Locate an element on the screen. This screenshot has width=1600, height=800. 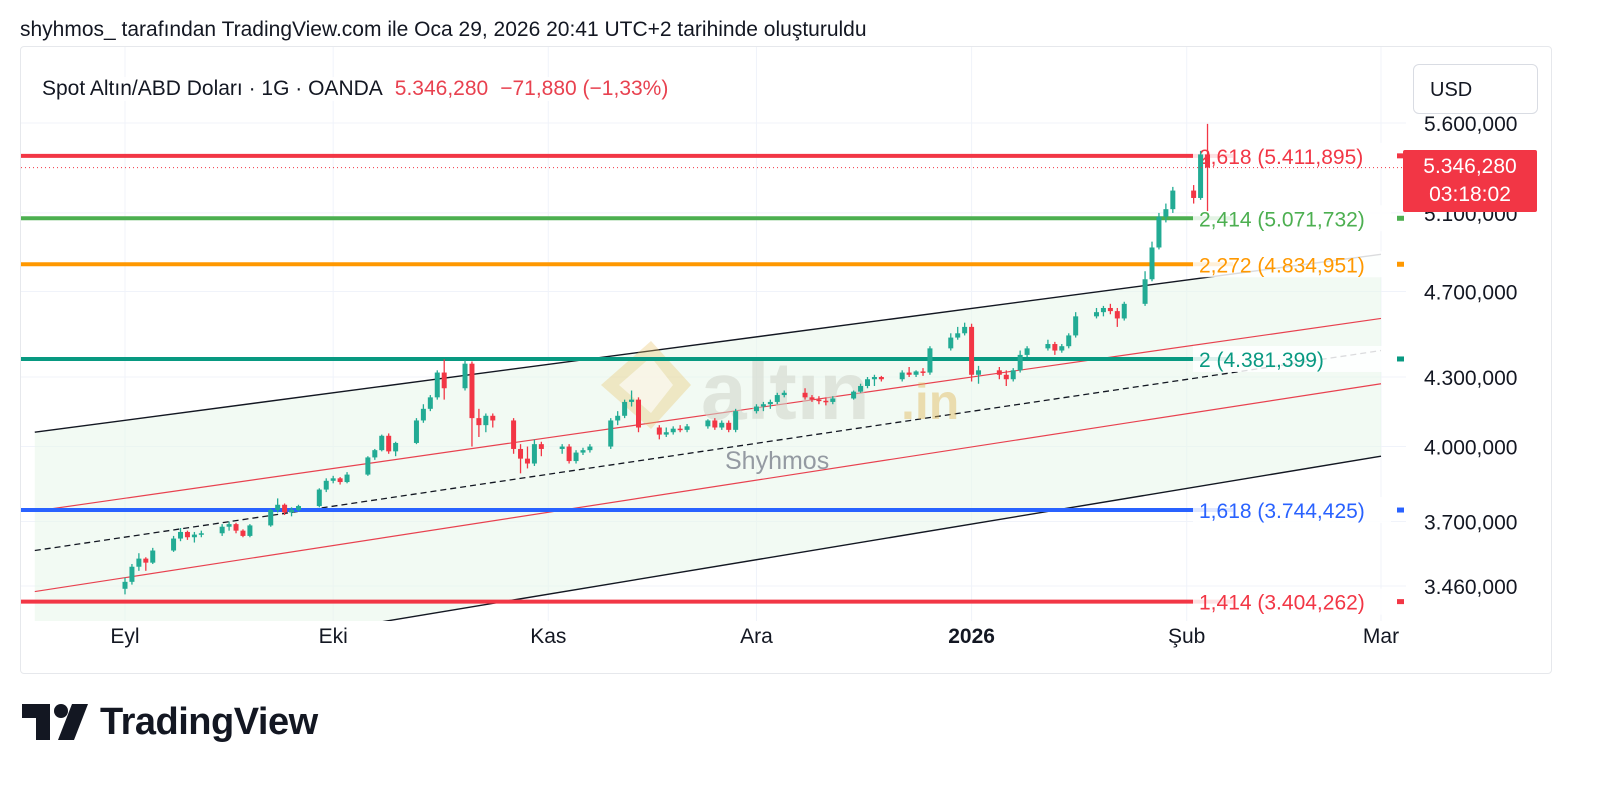
currency-button: USD is located at coordinates (1475, 89).